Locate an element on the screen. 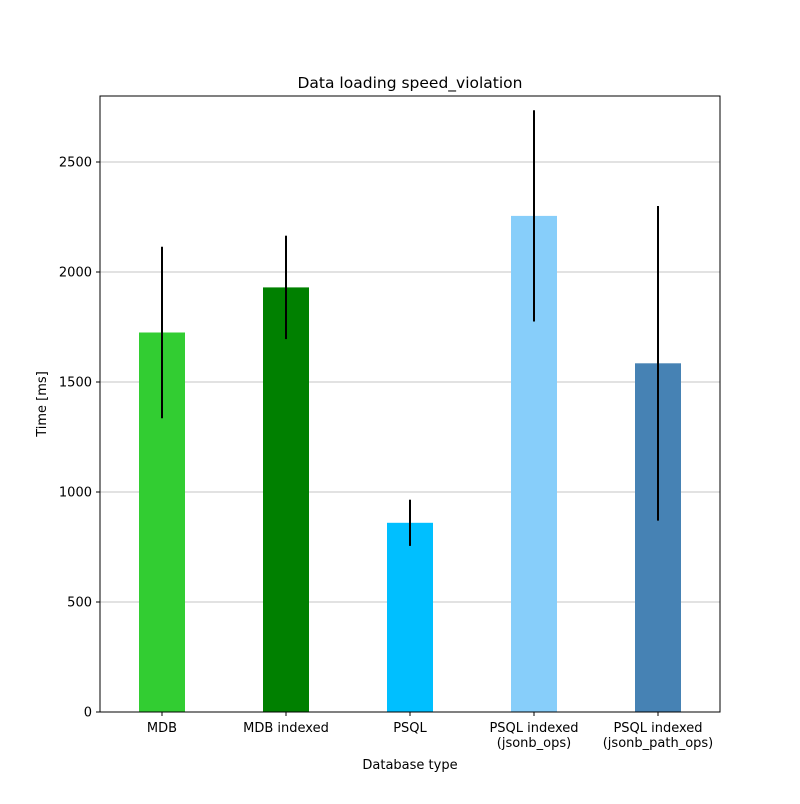 The image size is (800, 804). y-tick-label: 2500 is located at coordinates (75, 163).